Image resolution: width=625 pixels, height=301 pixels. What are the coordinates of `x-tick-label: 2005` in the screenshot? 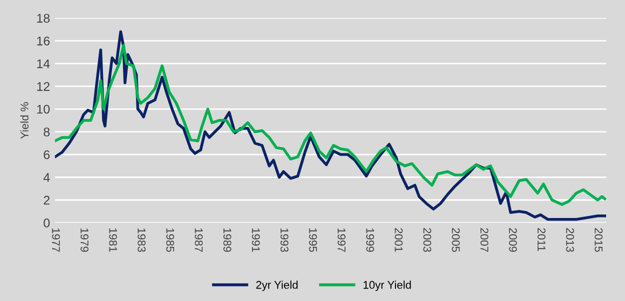 It's located at (456, 240).